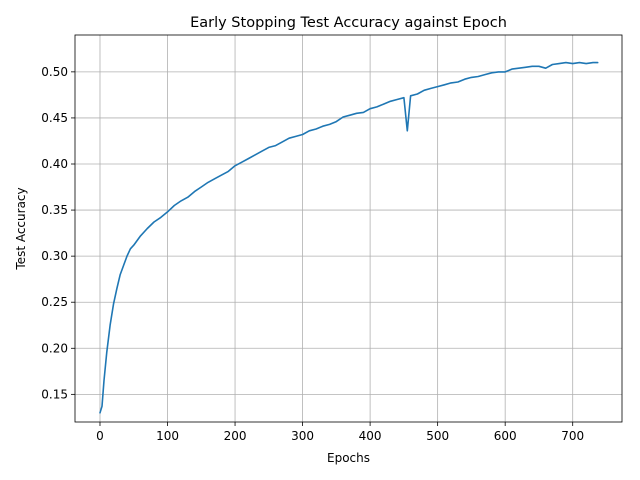 The height and width of the screenshot is (480, 640). I want to click on x-tick-label: 0, so click(100, 436).